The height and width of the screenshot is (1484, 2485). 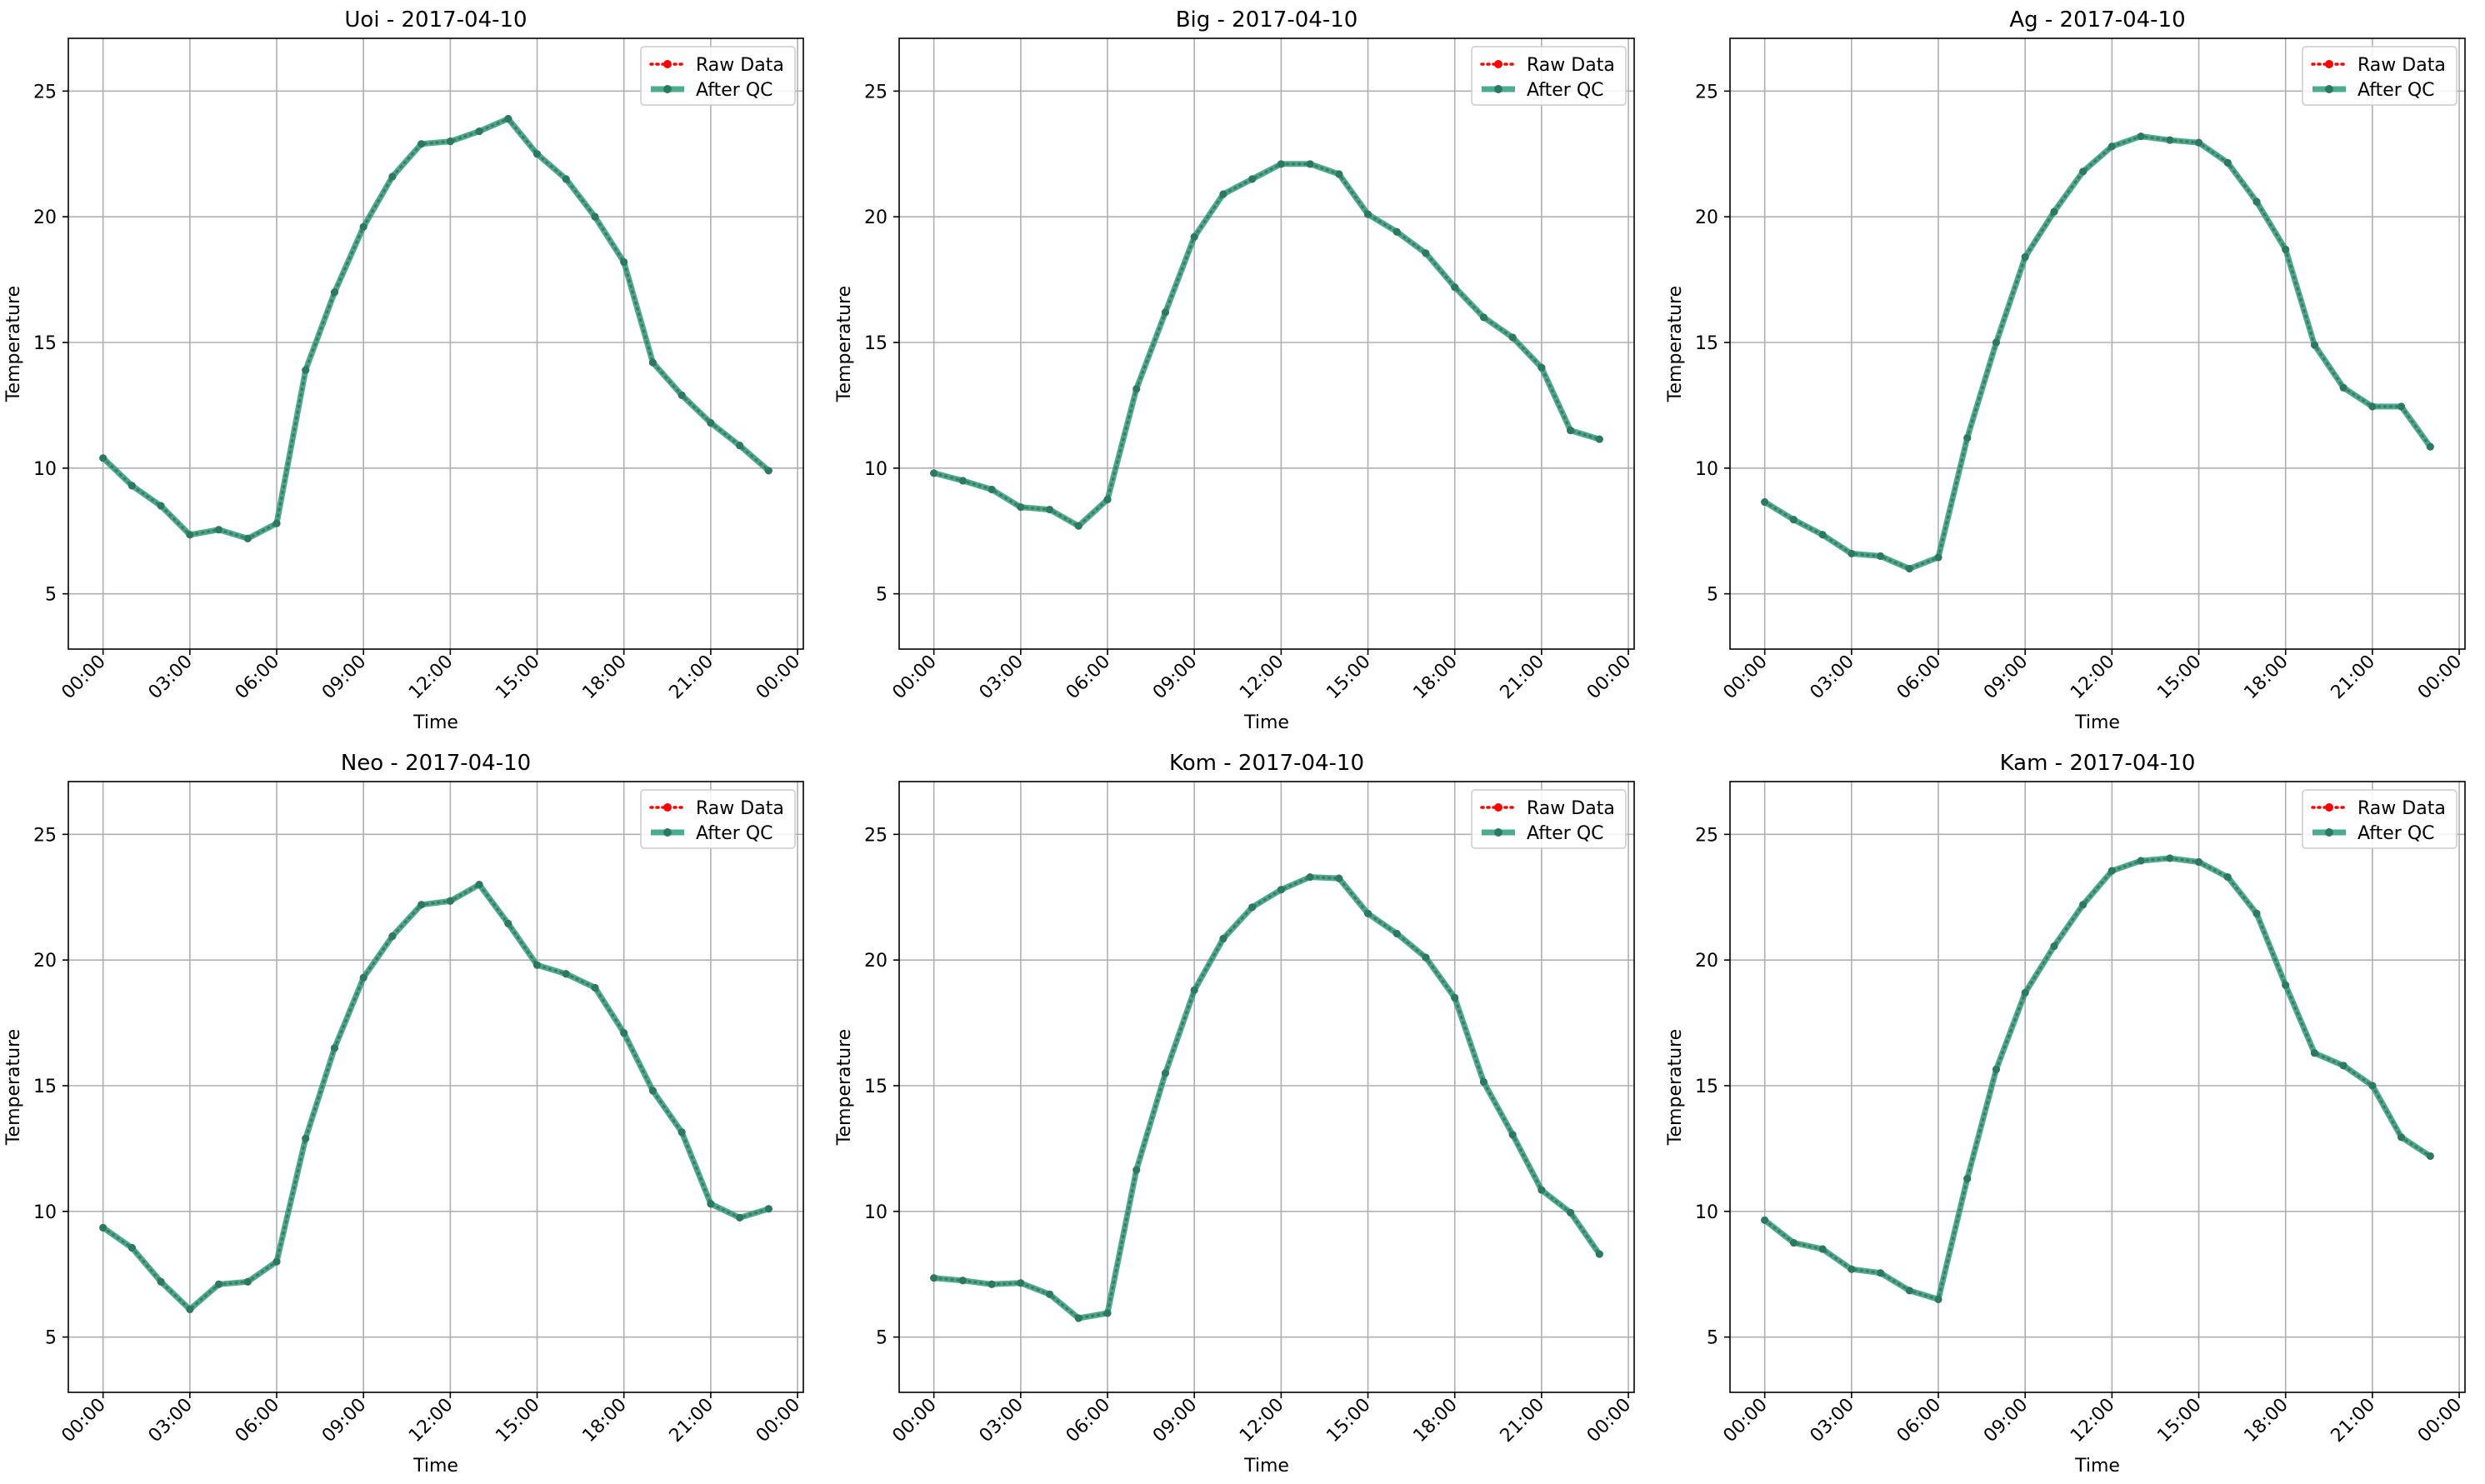 I want to click on legend-qc-label: After QC, so click(x=734, y=90).